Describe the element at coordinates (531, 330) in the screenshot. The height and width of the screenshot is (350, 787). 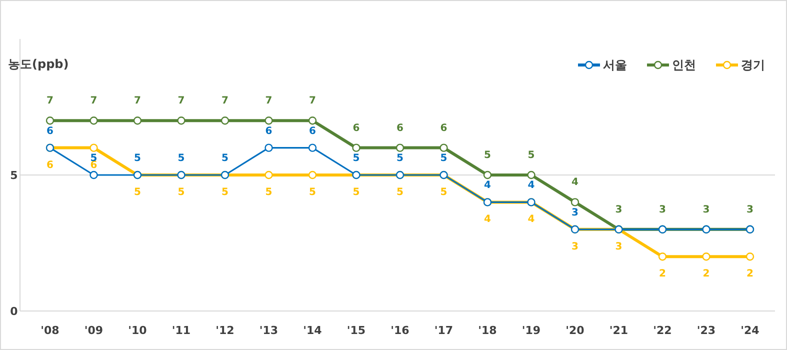
I see `x-tick-label: '19` at that location.